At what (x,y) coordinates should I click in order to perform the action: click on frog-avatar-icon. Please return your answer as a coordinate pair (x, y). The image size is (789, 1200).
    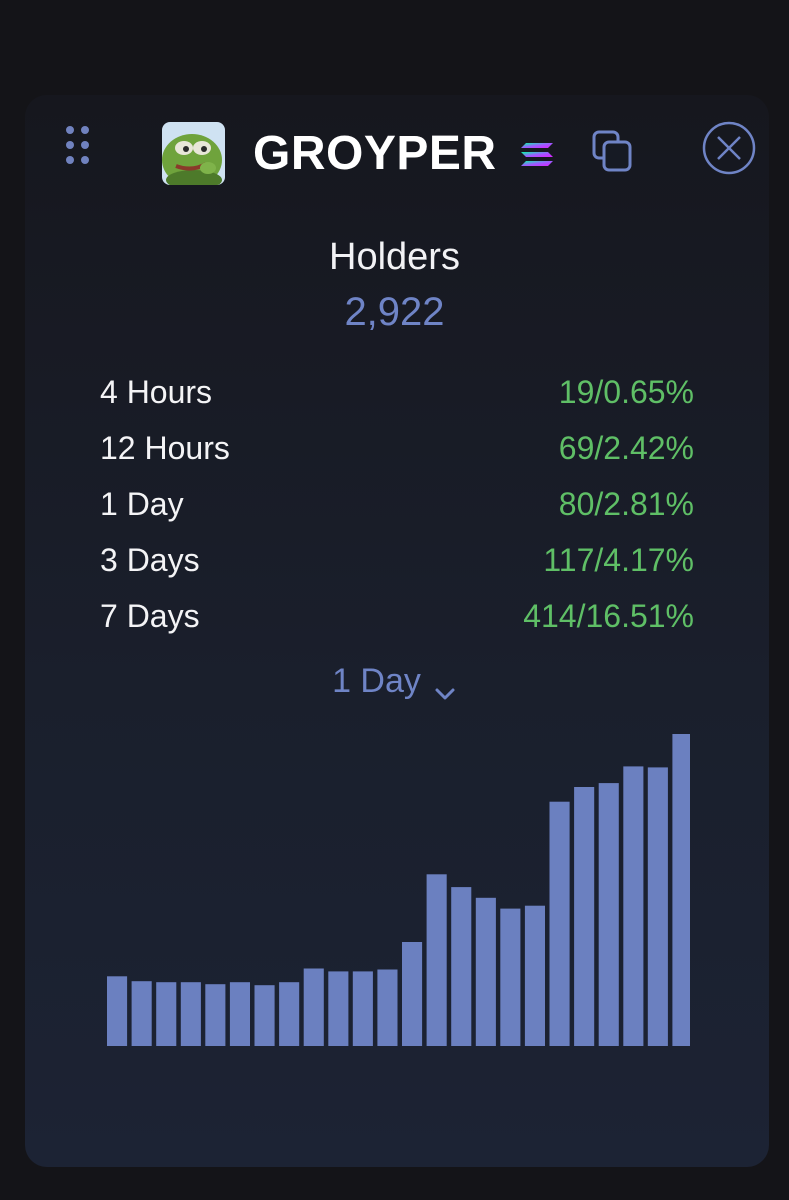
    Looking at the image, I should click on (193, 153).